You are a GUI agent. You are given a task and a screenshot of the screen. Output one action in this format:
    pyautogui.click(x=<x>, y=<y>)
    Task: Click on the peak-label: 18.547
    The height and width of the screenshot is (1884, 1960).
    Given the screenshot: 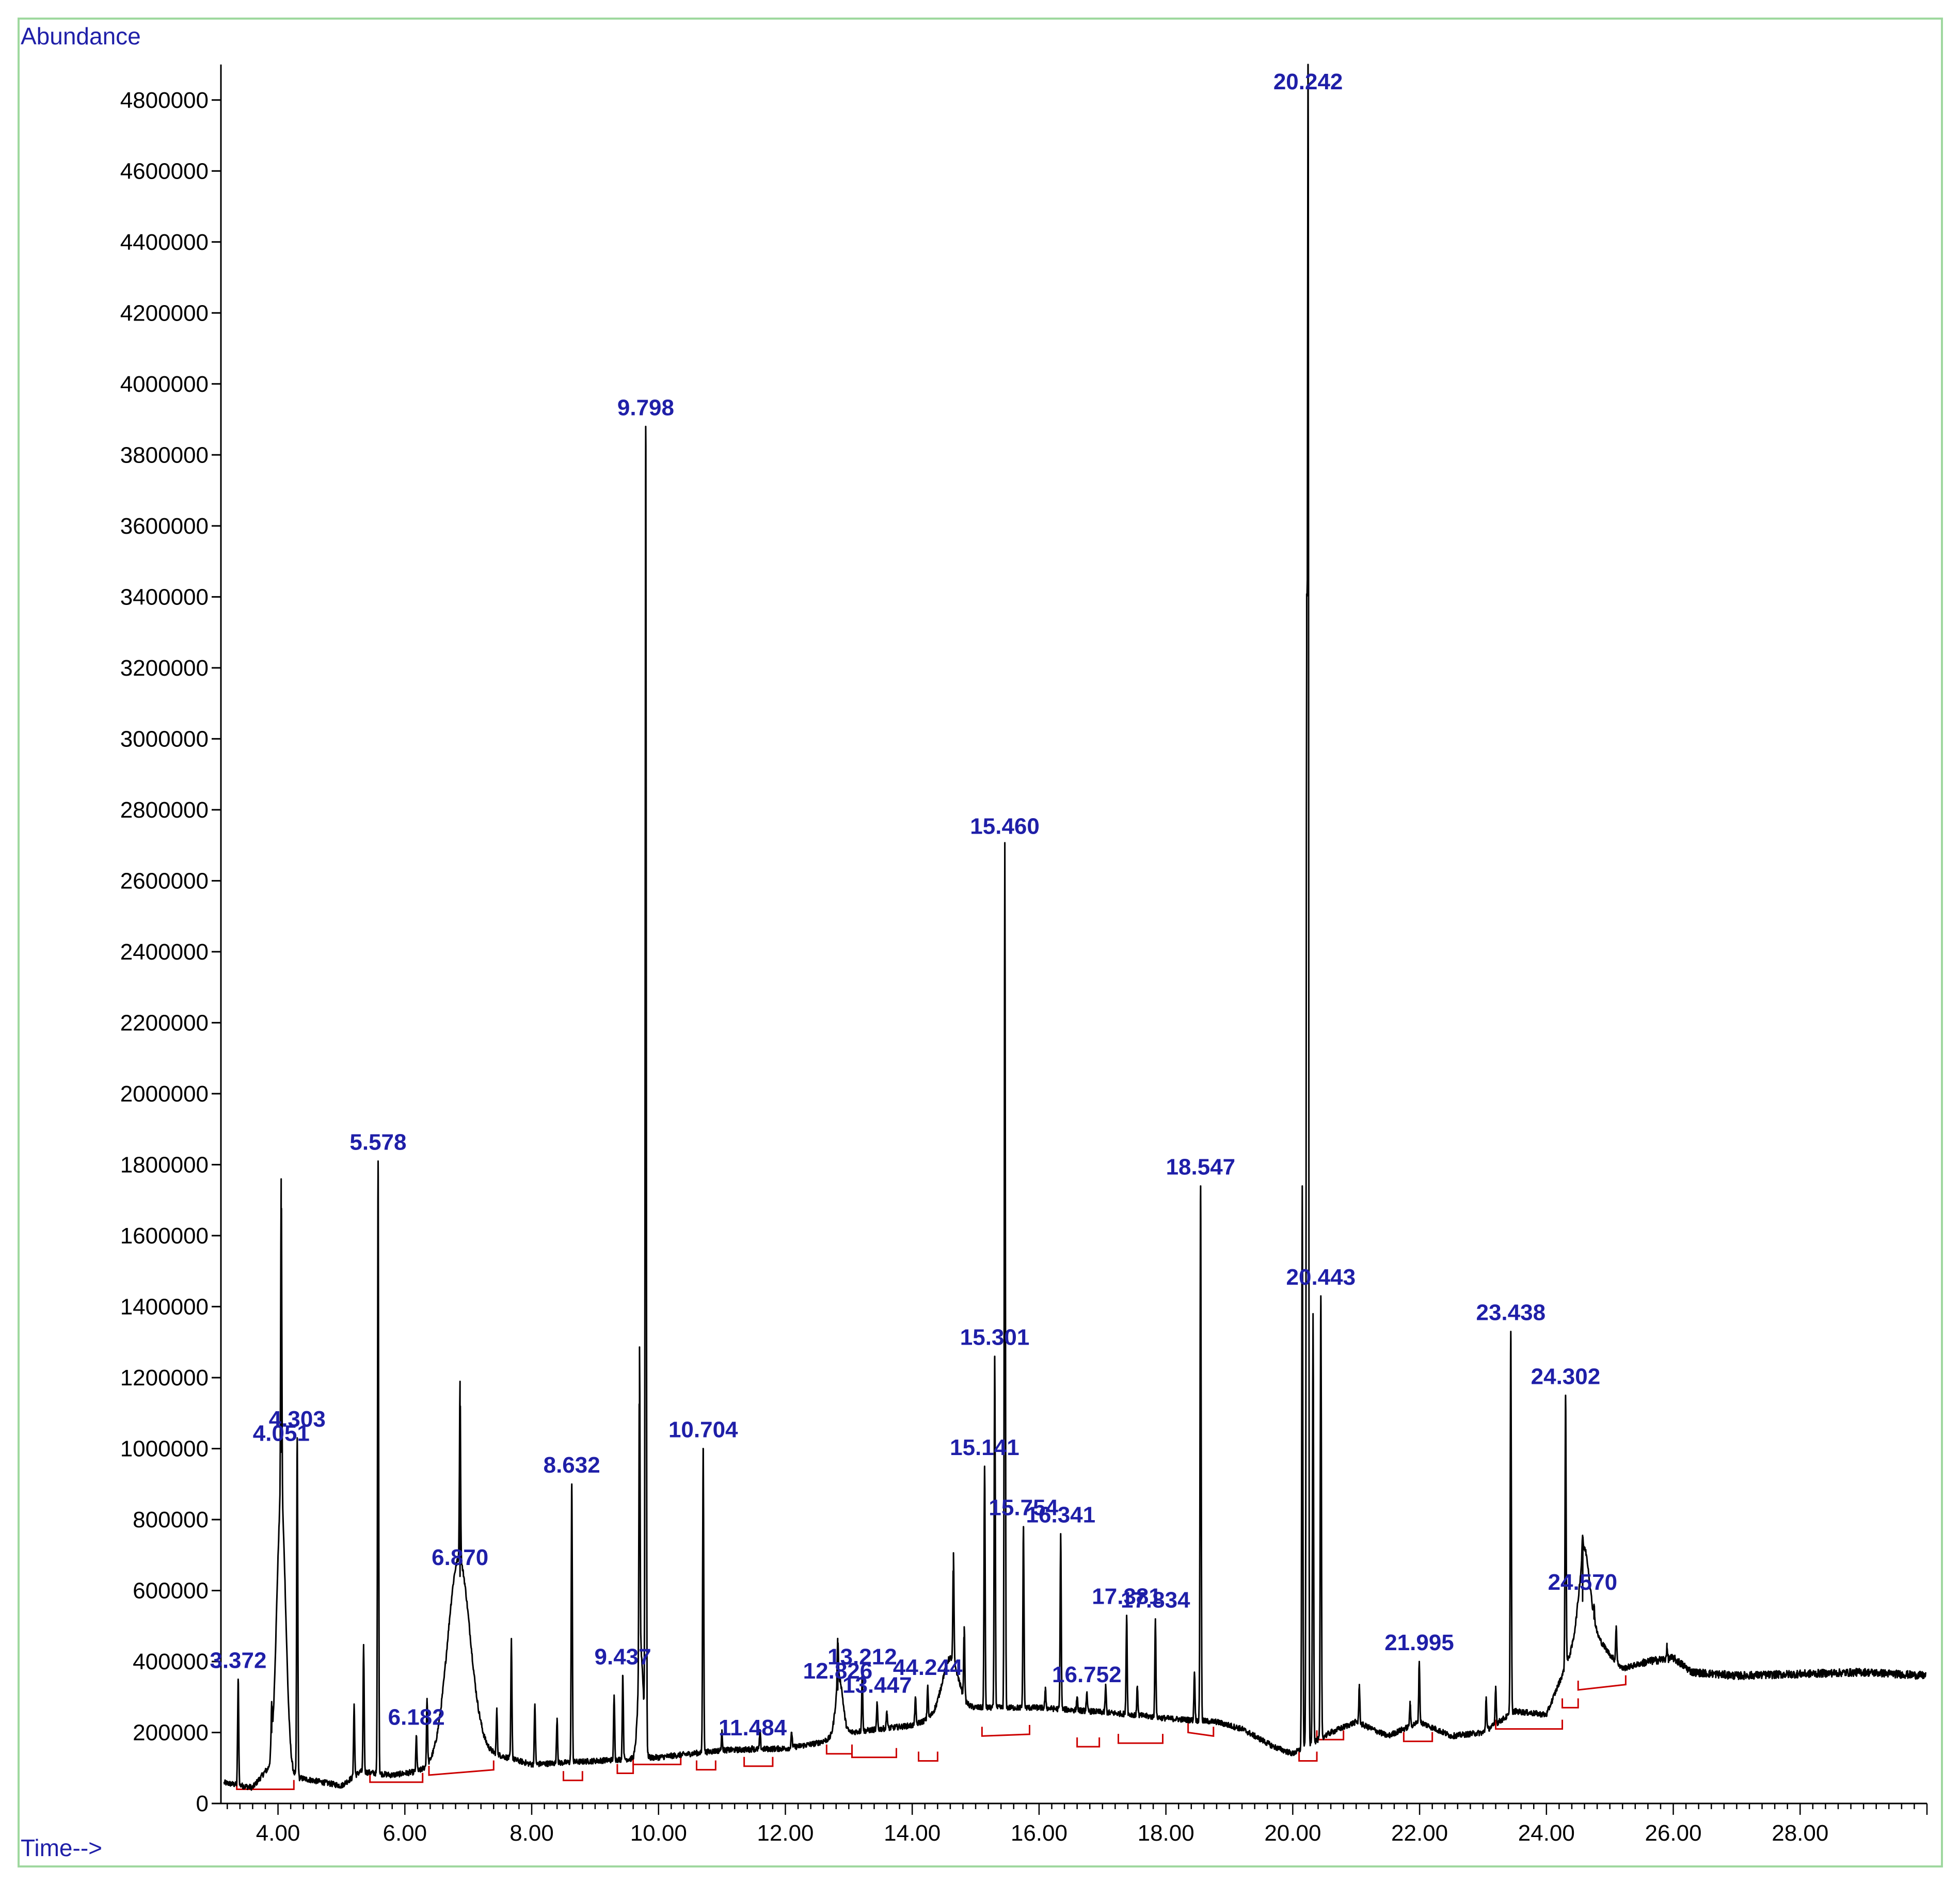 What is the action you would take?
    pyautogui.click(x=1201, y=1167)
    